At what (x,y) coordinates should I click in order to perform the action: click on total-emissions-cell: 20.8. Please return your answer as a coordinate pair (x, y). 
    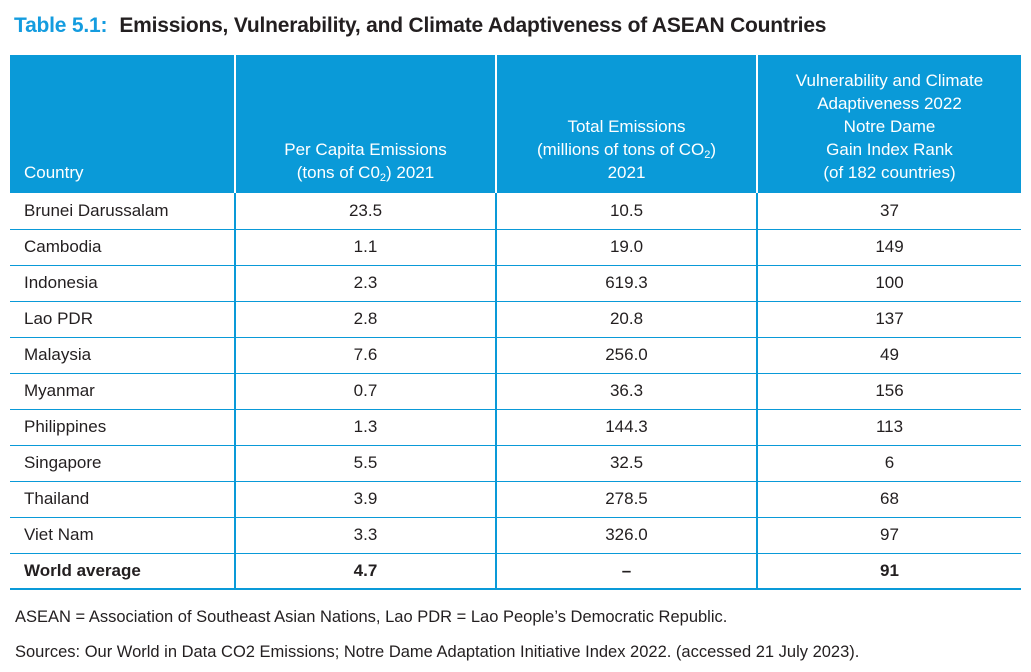
    Looking at the image, I should click on (626, 319).